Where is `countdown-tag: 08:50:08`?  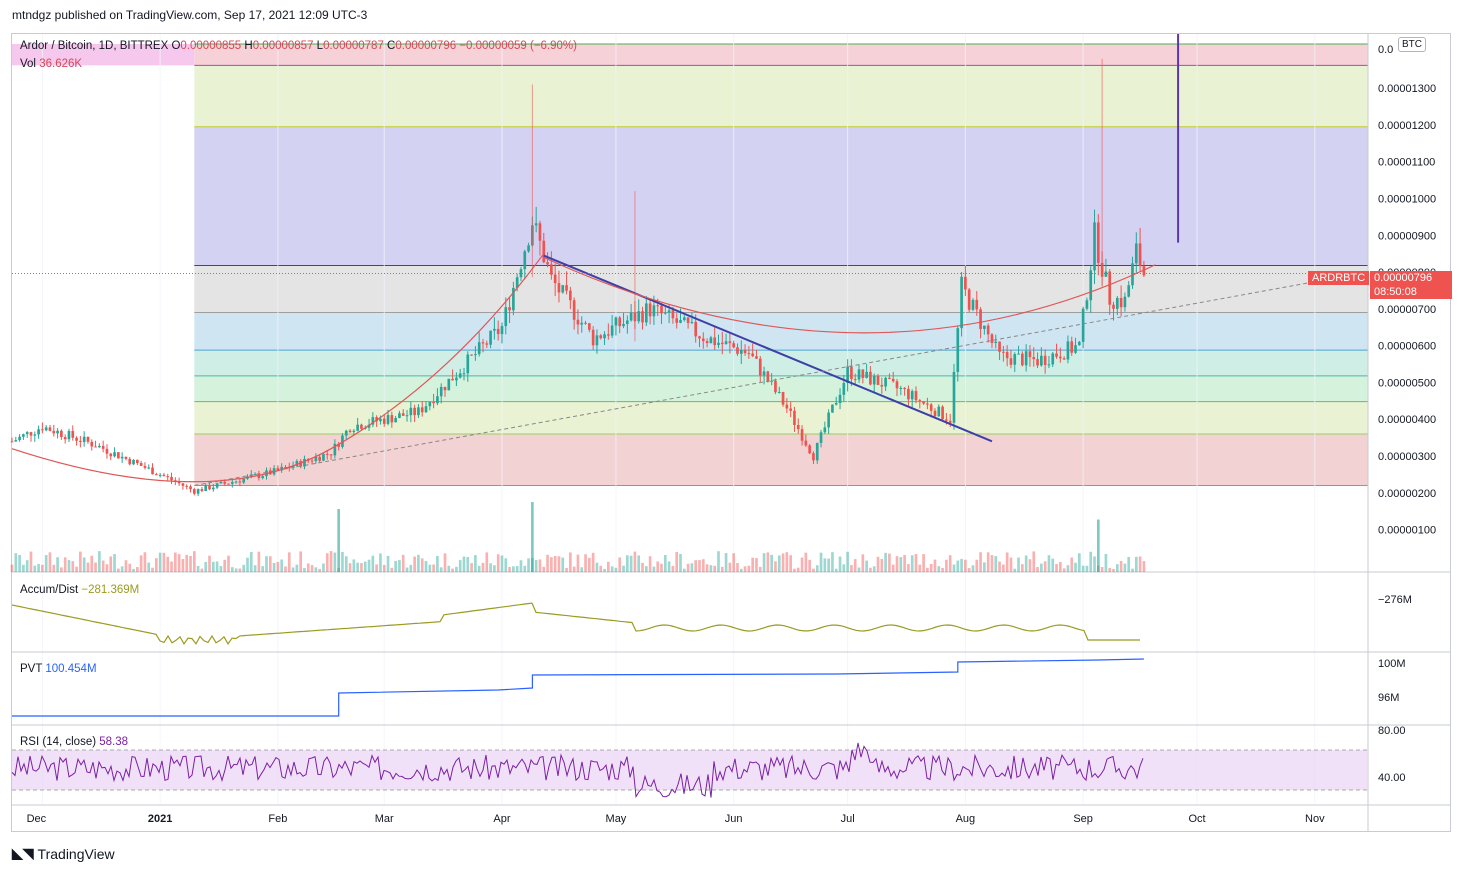
countdown-tag: 08:50:08 is located at coordinates (1411, 292).